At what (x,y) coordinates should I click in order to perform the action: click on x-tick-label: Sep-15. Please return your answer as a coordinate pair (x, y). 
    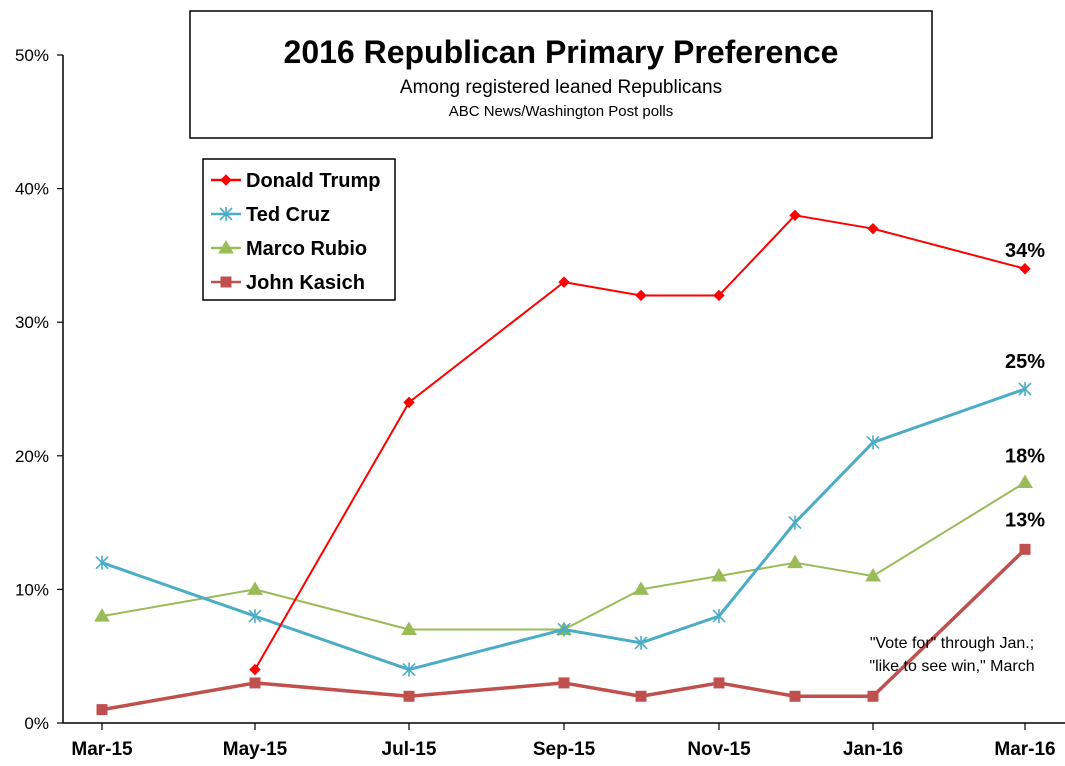
    Looking at the image, I should click on (564, 749).